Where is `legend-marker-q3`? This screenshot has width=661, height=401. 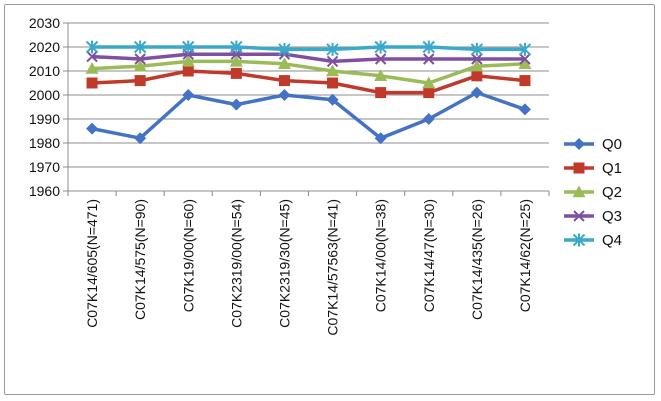
legend-marker-q3 is located at coordinates (579, 216).